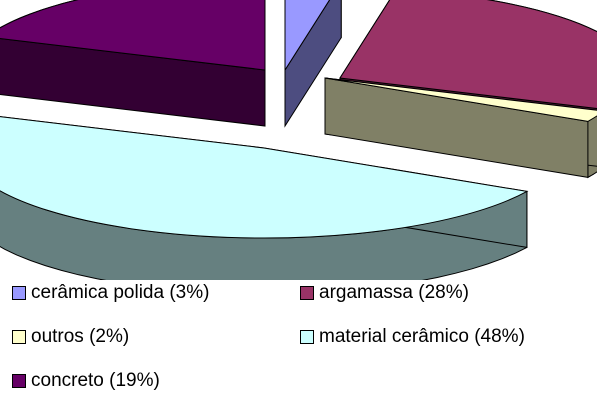 This screenshot has width=597, height=404. I want to click on legend-label: argamassa (28%), so click(394, 292).